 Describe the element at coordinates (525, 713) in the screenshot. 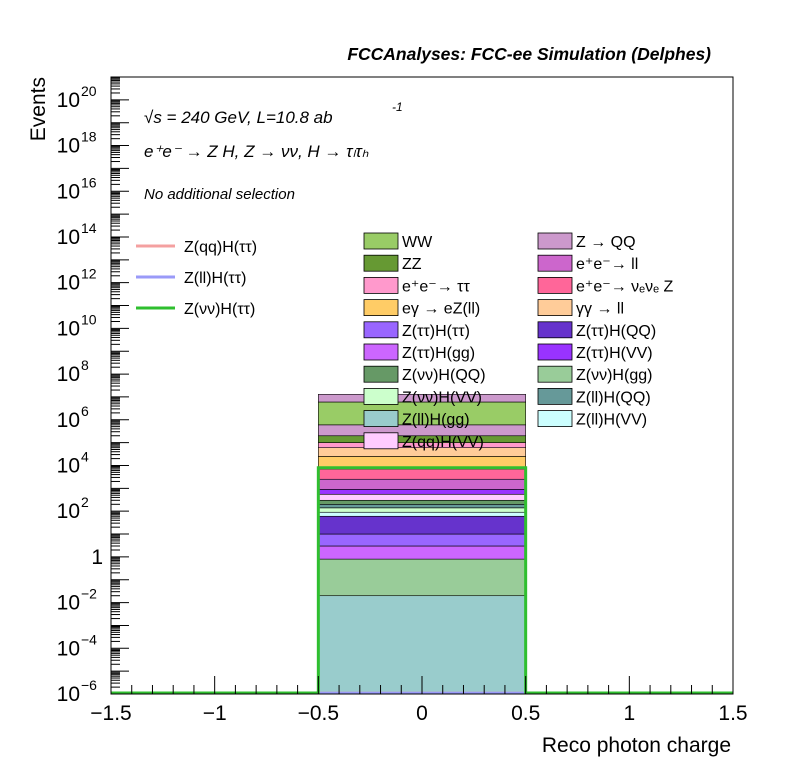

I see `x-tick-label: 0.5` at that location.